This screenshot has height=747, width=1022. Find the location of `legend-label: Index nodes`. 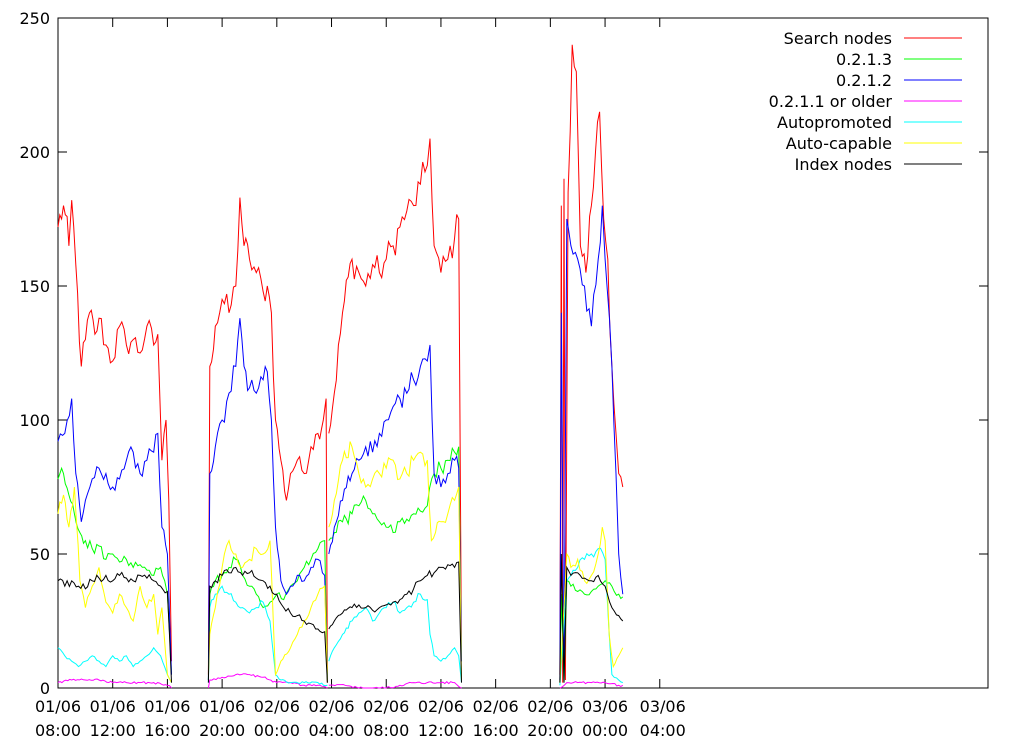

legend-label: Index nodes is located at coordinates (843, 164).